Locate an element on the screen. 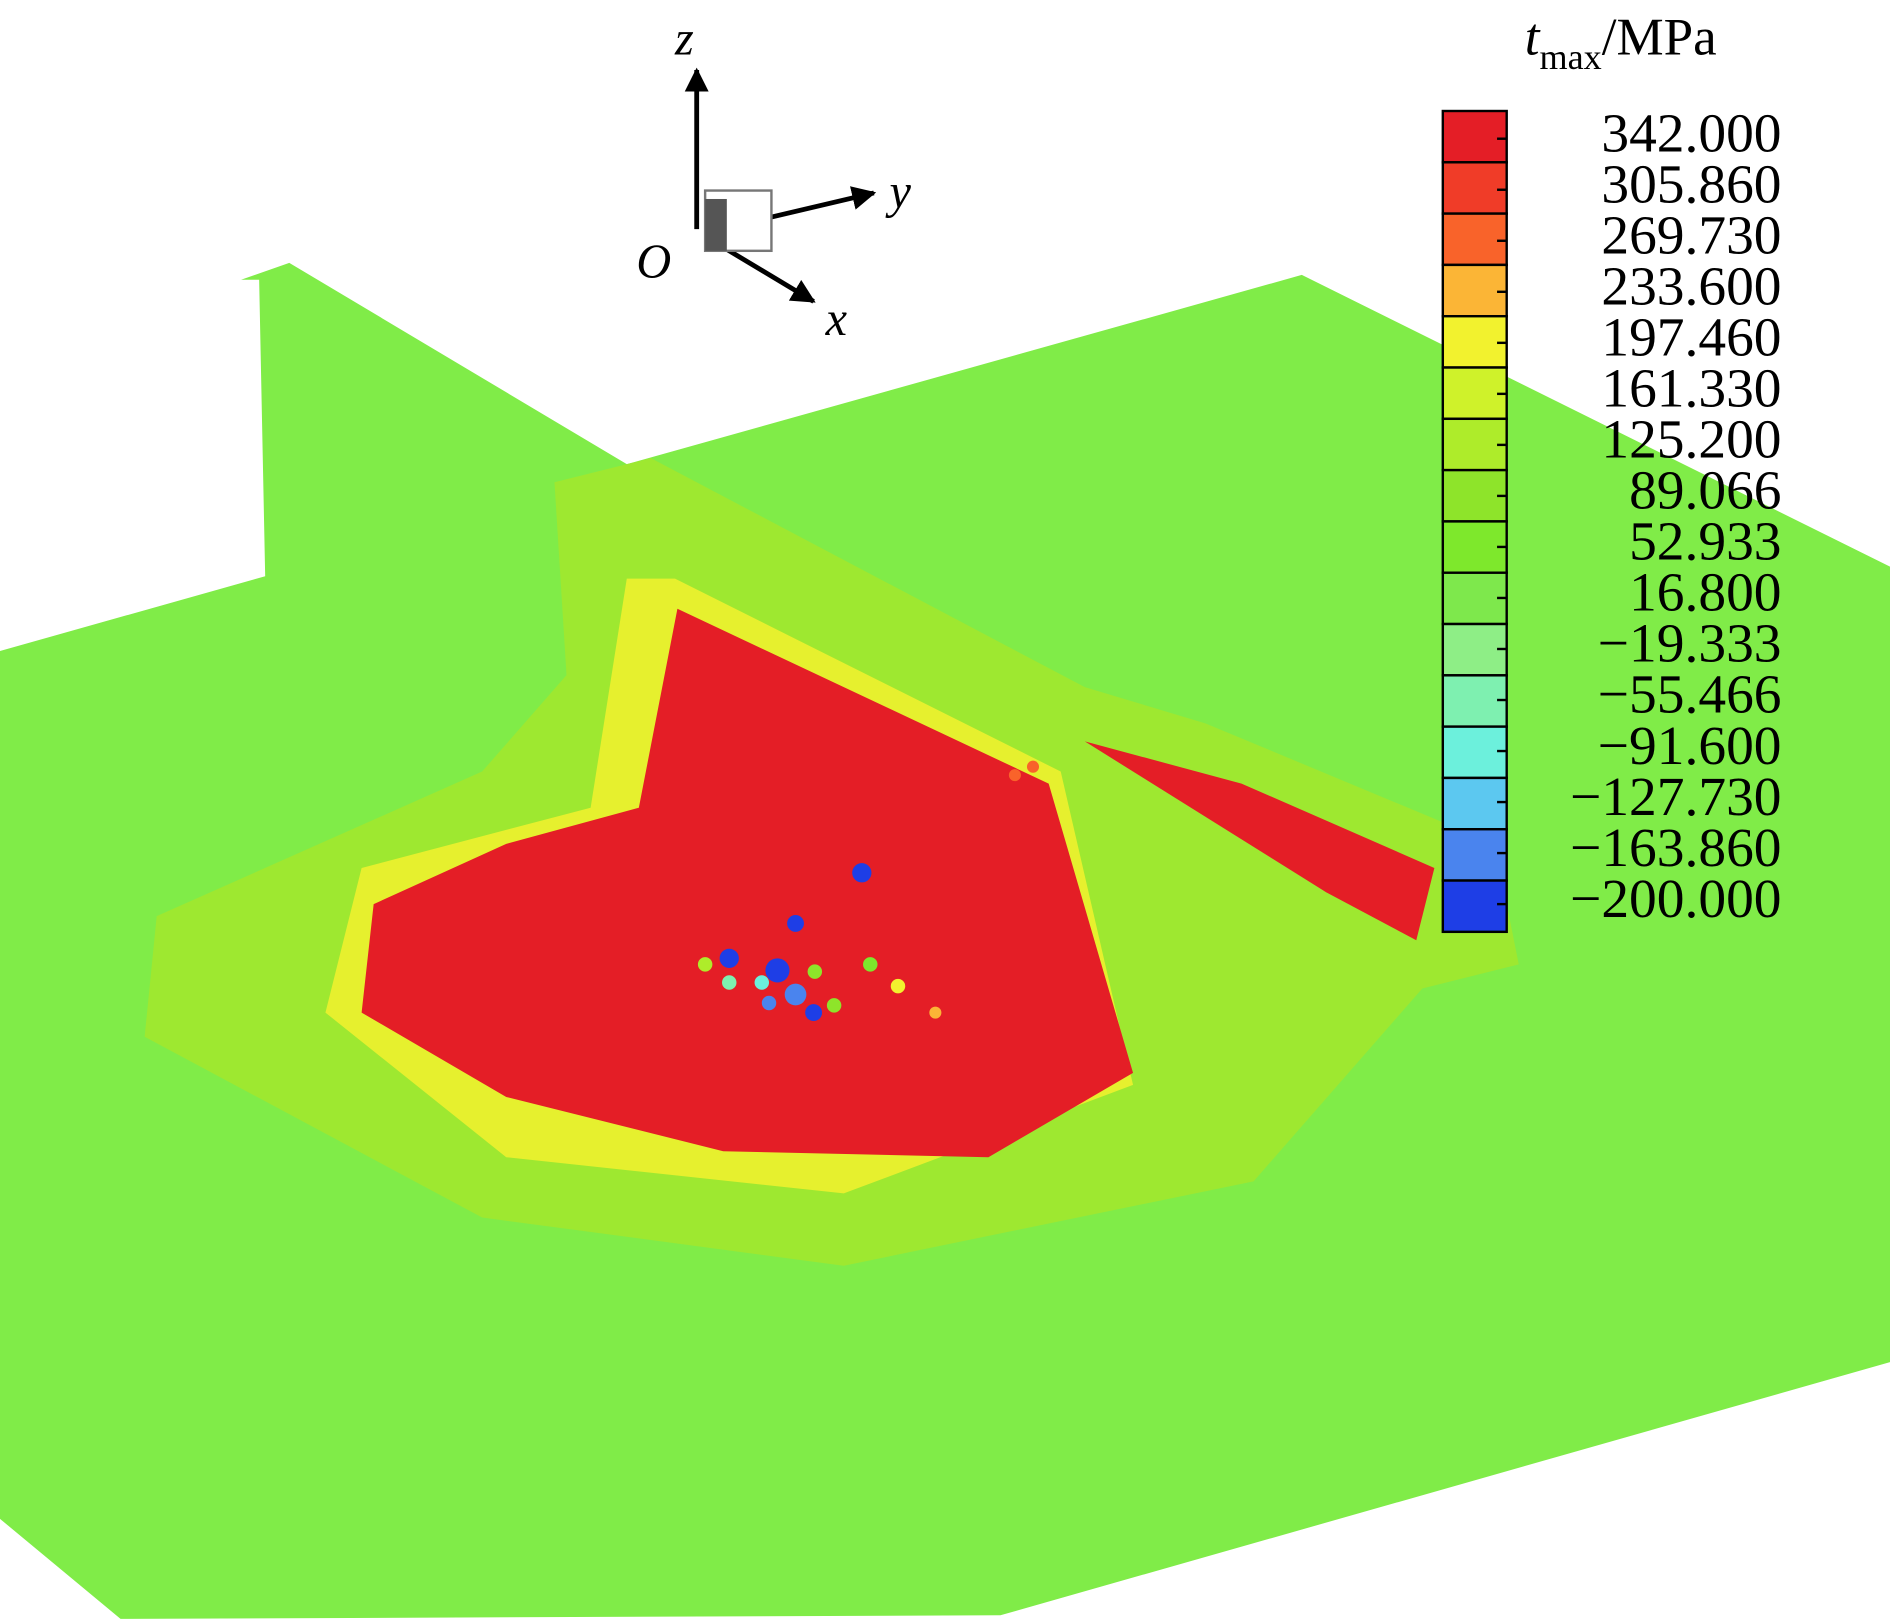 This screenshot has width=1890, height=1619. colorbar-label: 305.860 is located at coordinates (1691, 183).